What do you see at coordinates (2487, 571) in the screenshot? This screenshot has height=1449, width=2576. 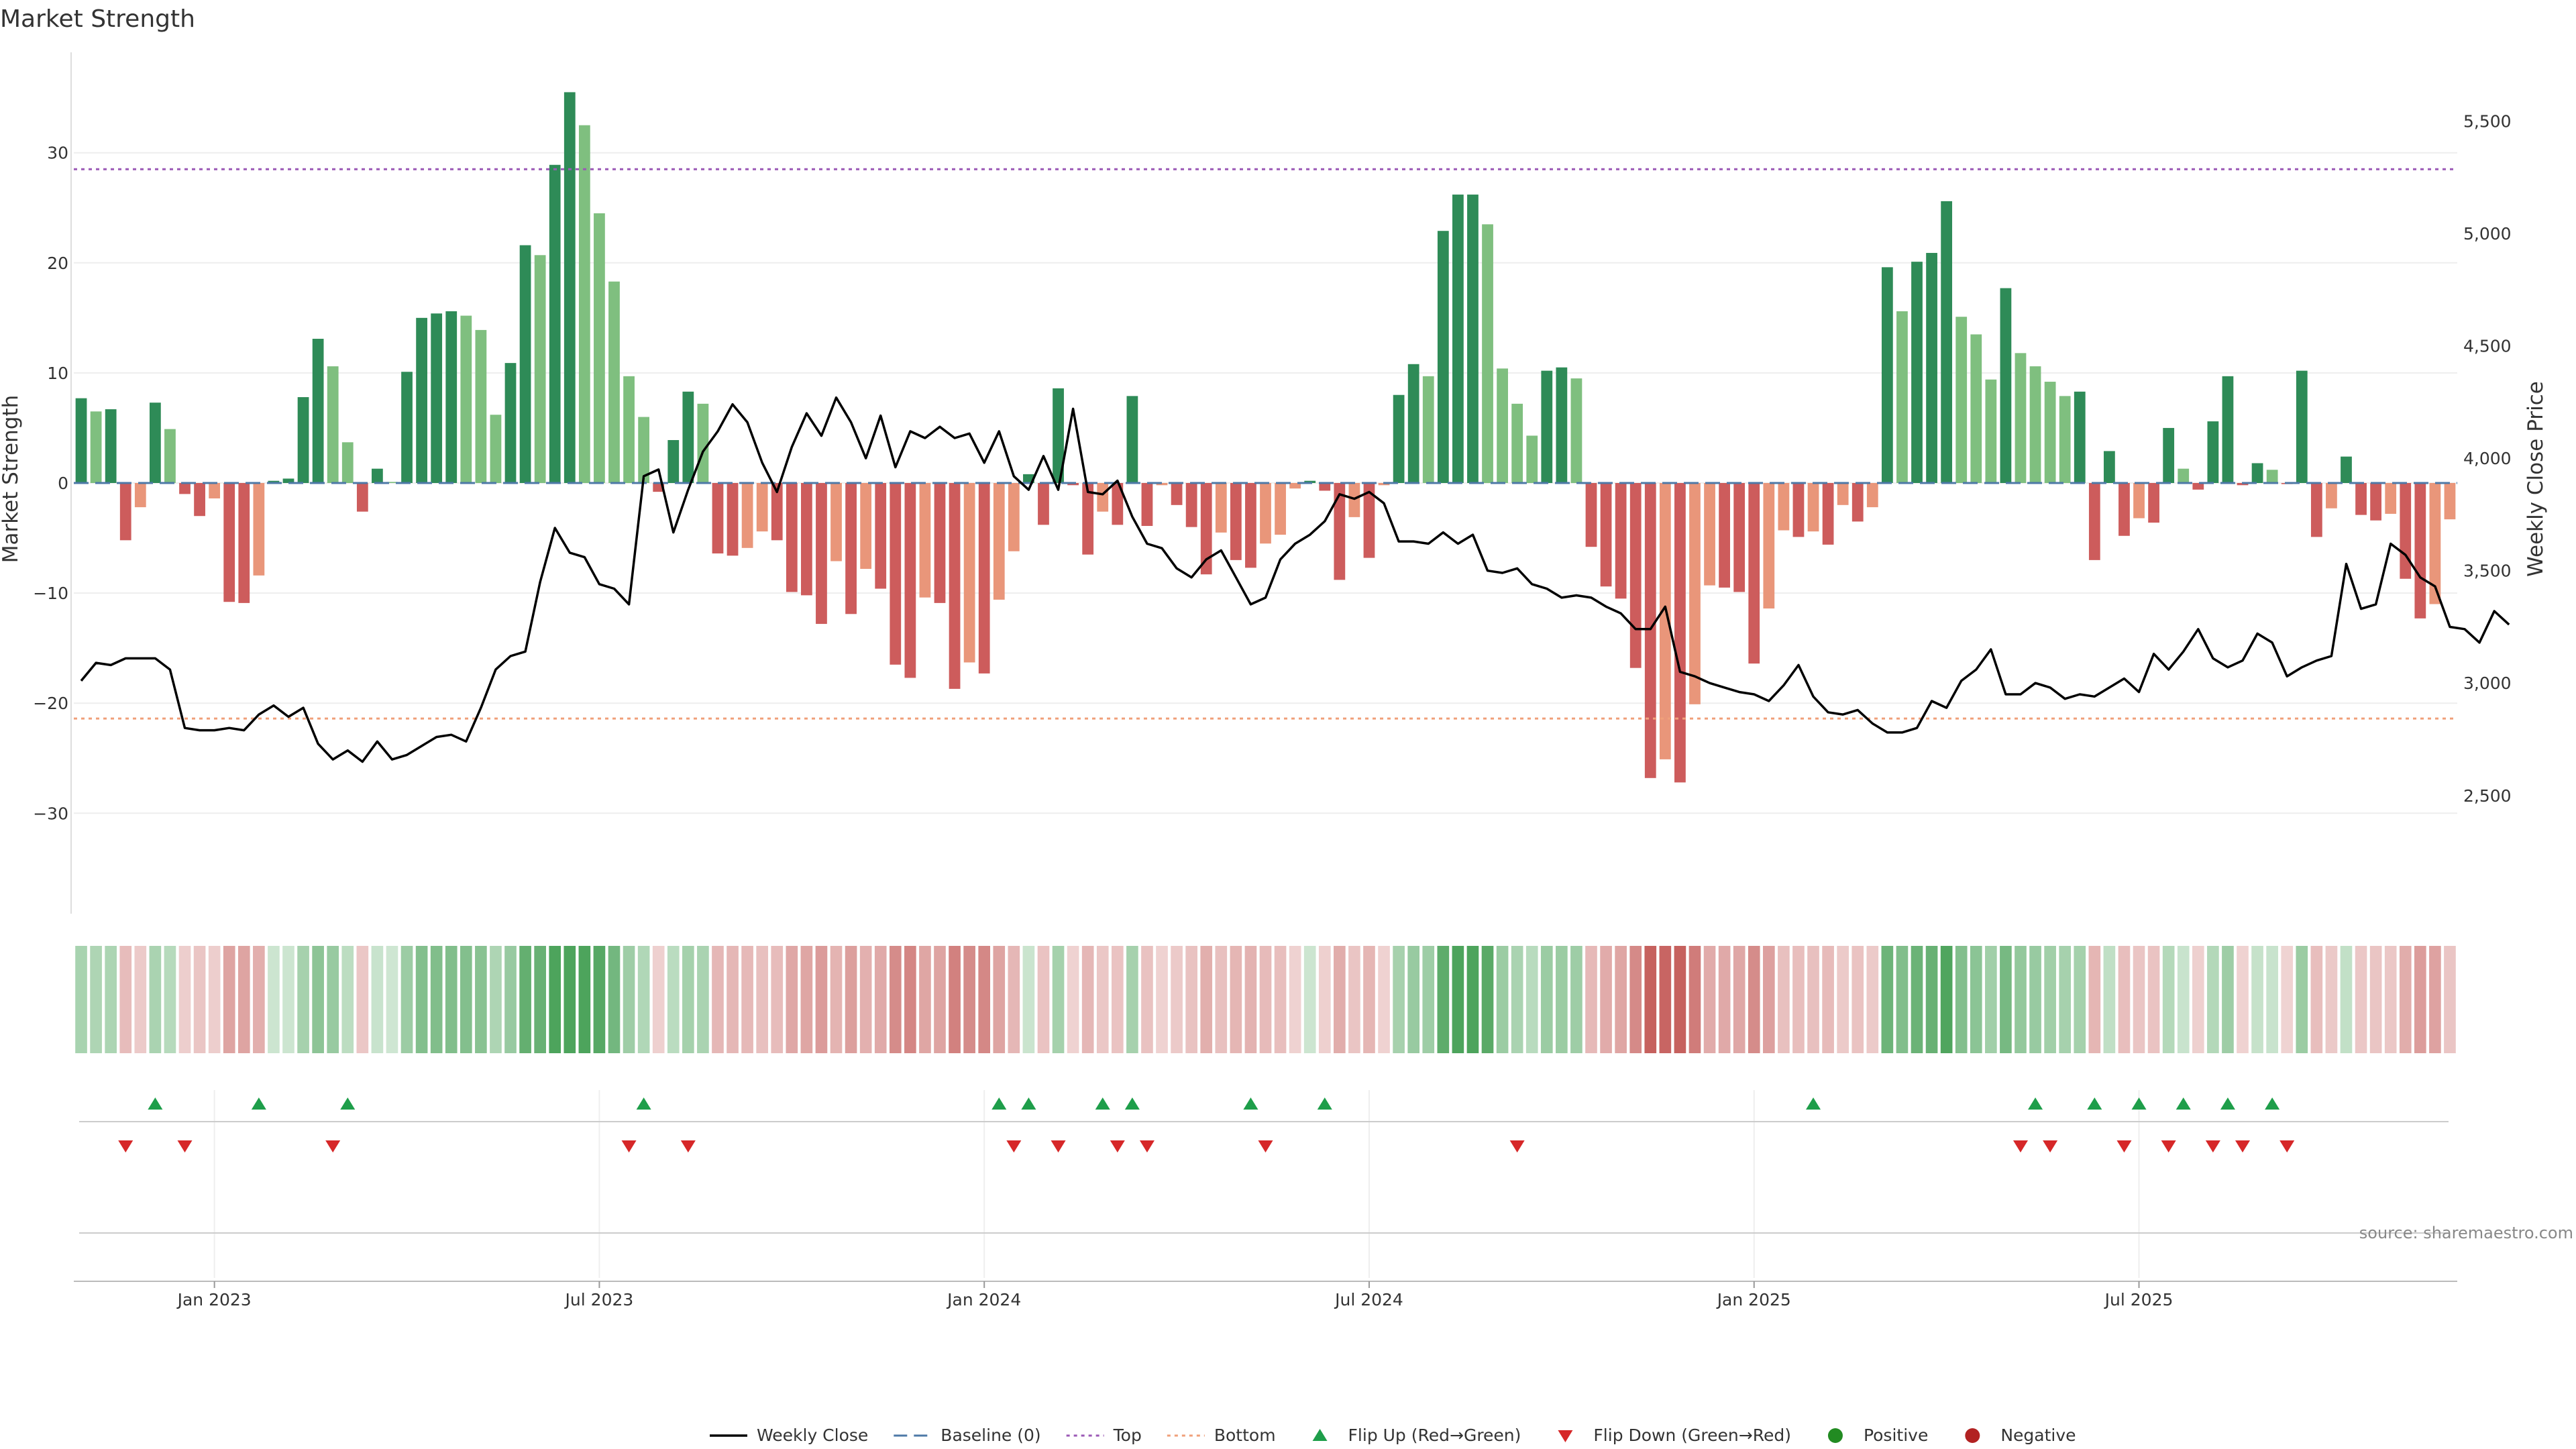 I see `y2-tick-label: 3,500` at bounding box center [2487, 571].